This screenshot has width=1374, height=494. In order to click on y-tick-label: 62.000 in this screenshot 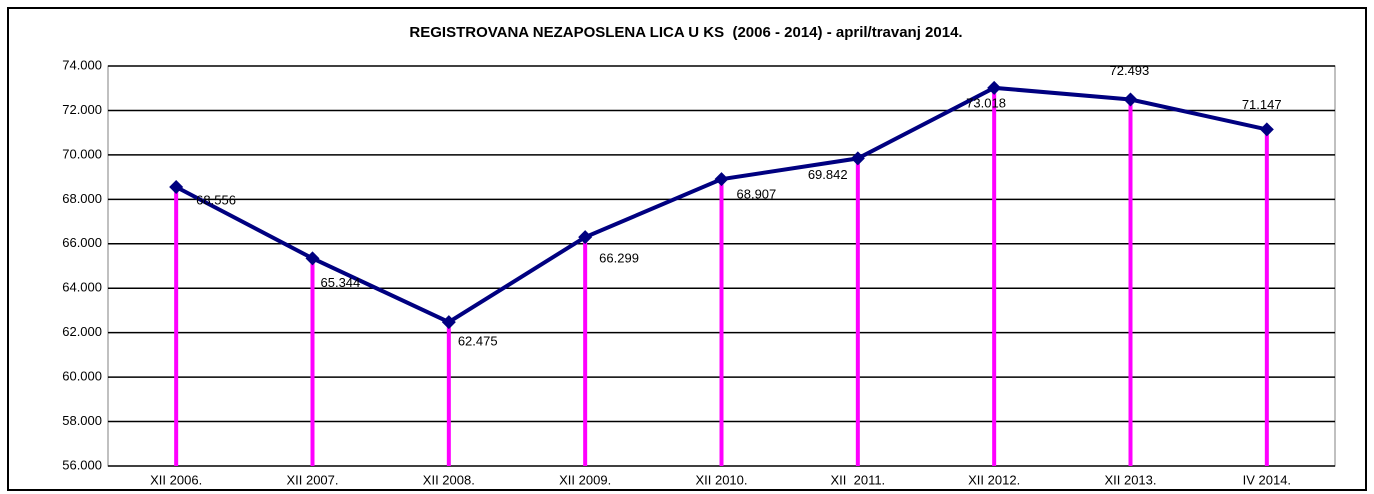, I will do `click(82, 331)`.